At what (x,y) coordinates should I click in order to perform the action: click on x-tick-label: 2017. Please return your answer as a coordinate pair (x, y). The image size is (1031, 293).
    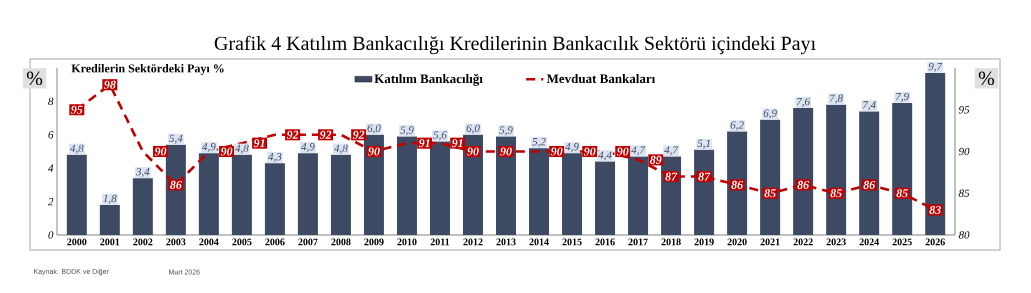
    Looking at the image, I should click on (638, 242).